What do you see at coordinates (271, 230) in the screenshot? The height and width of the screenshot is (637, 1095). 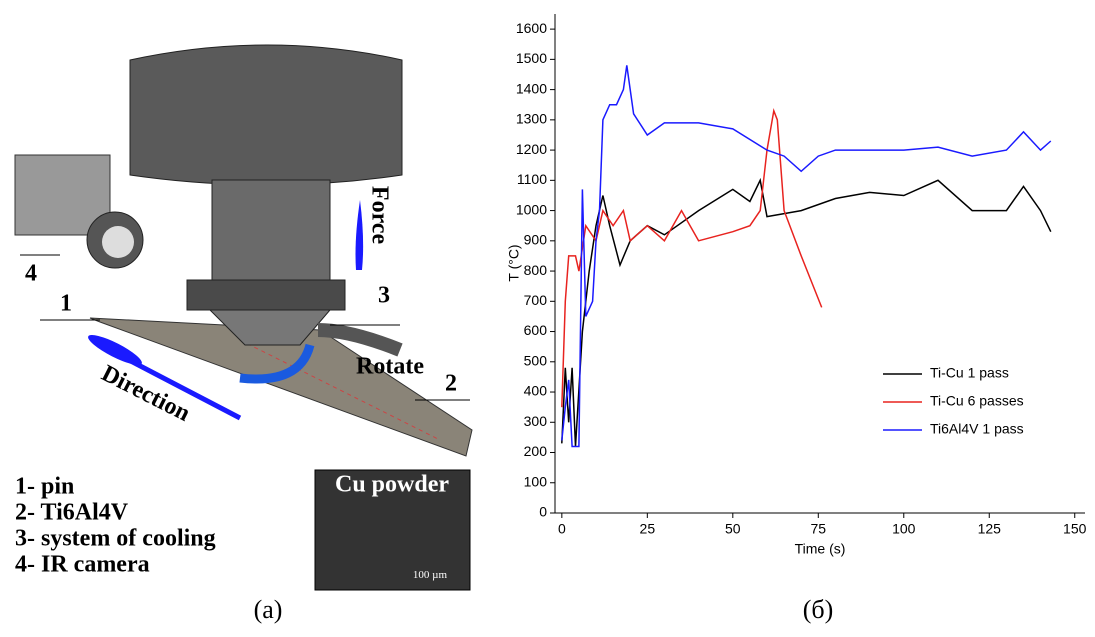 I see `spindle-body` at bounding box center [271, 230].